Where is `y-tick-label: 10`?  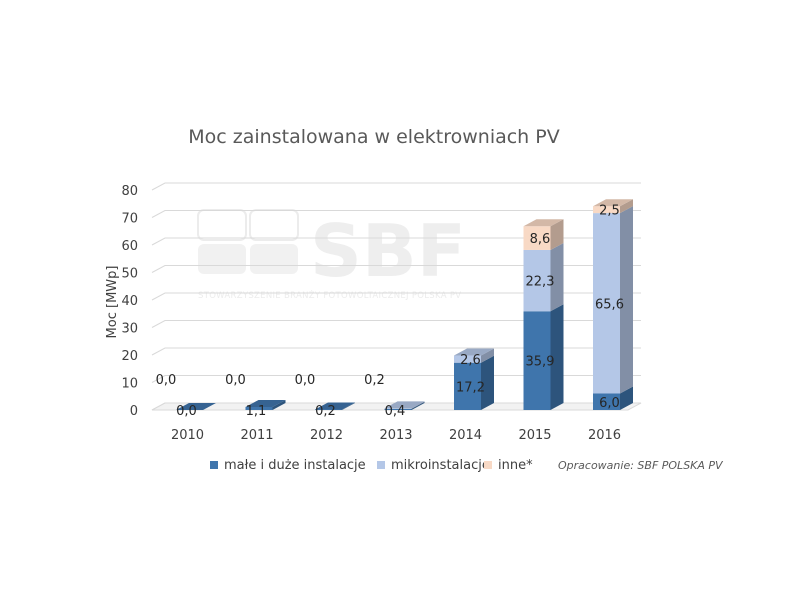
y-tick-label: 10 is located at coordinates (129, 384).